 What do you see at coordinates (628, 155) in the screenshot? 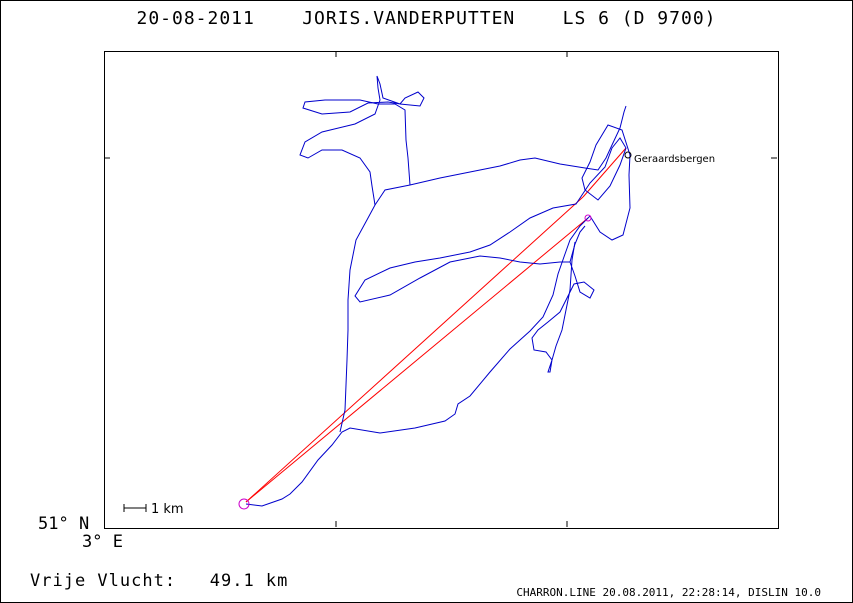
I see `place-marker` at bounding box center [628, 155].